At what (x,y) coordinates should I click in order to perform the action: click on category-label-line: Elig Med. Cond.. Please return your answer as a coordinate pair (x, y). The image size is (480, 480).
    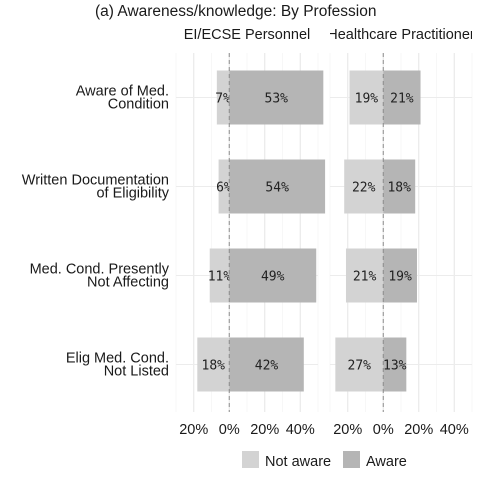
    Looking at the image, I should click on (117, 359).